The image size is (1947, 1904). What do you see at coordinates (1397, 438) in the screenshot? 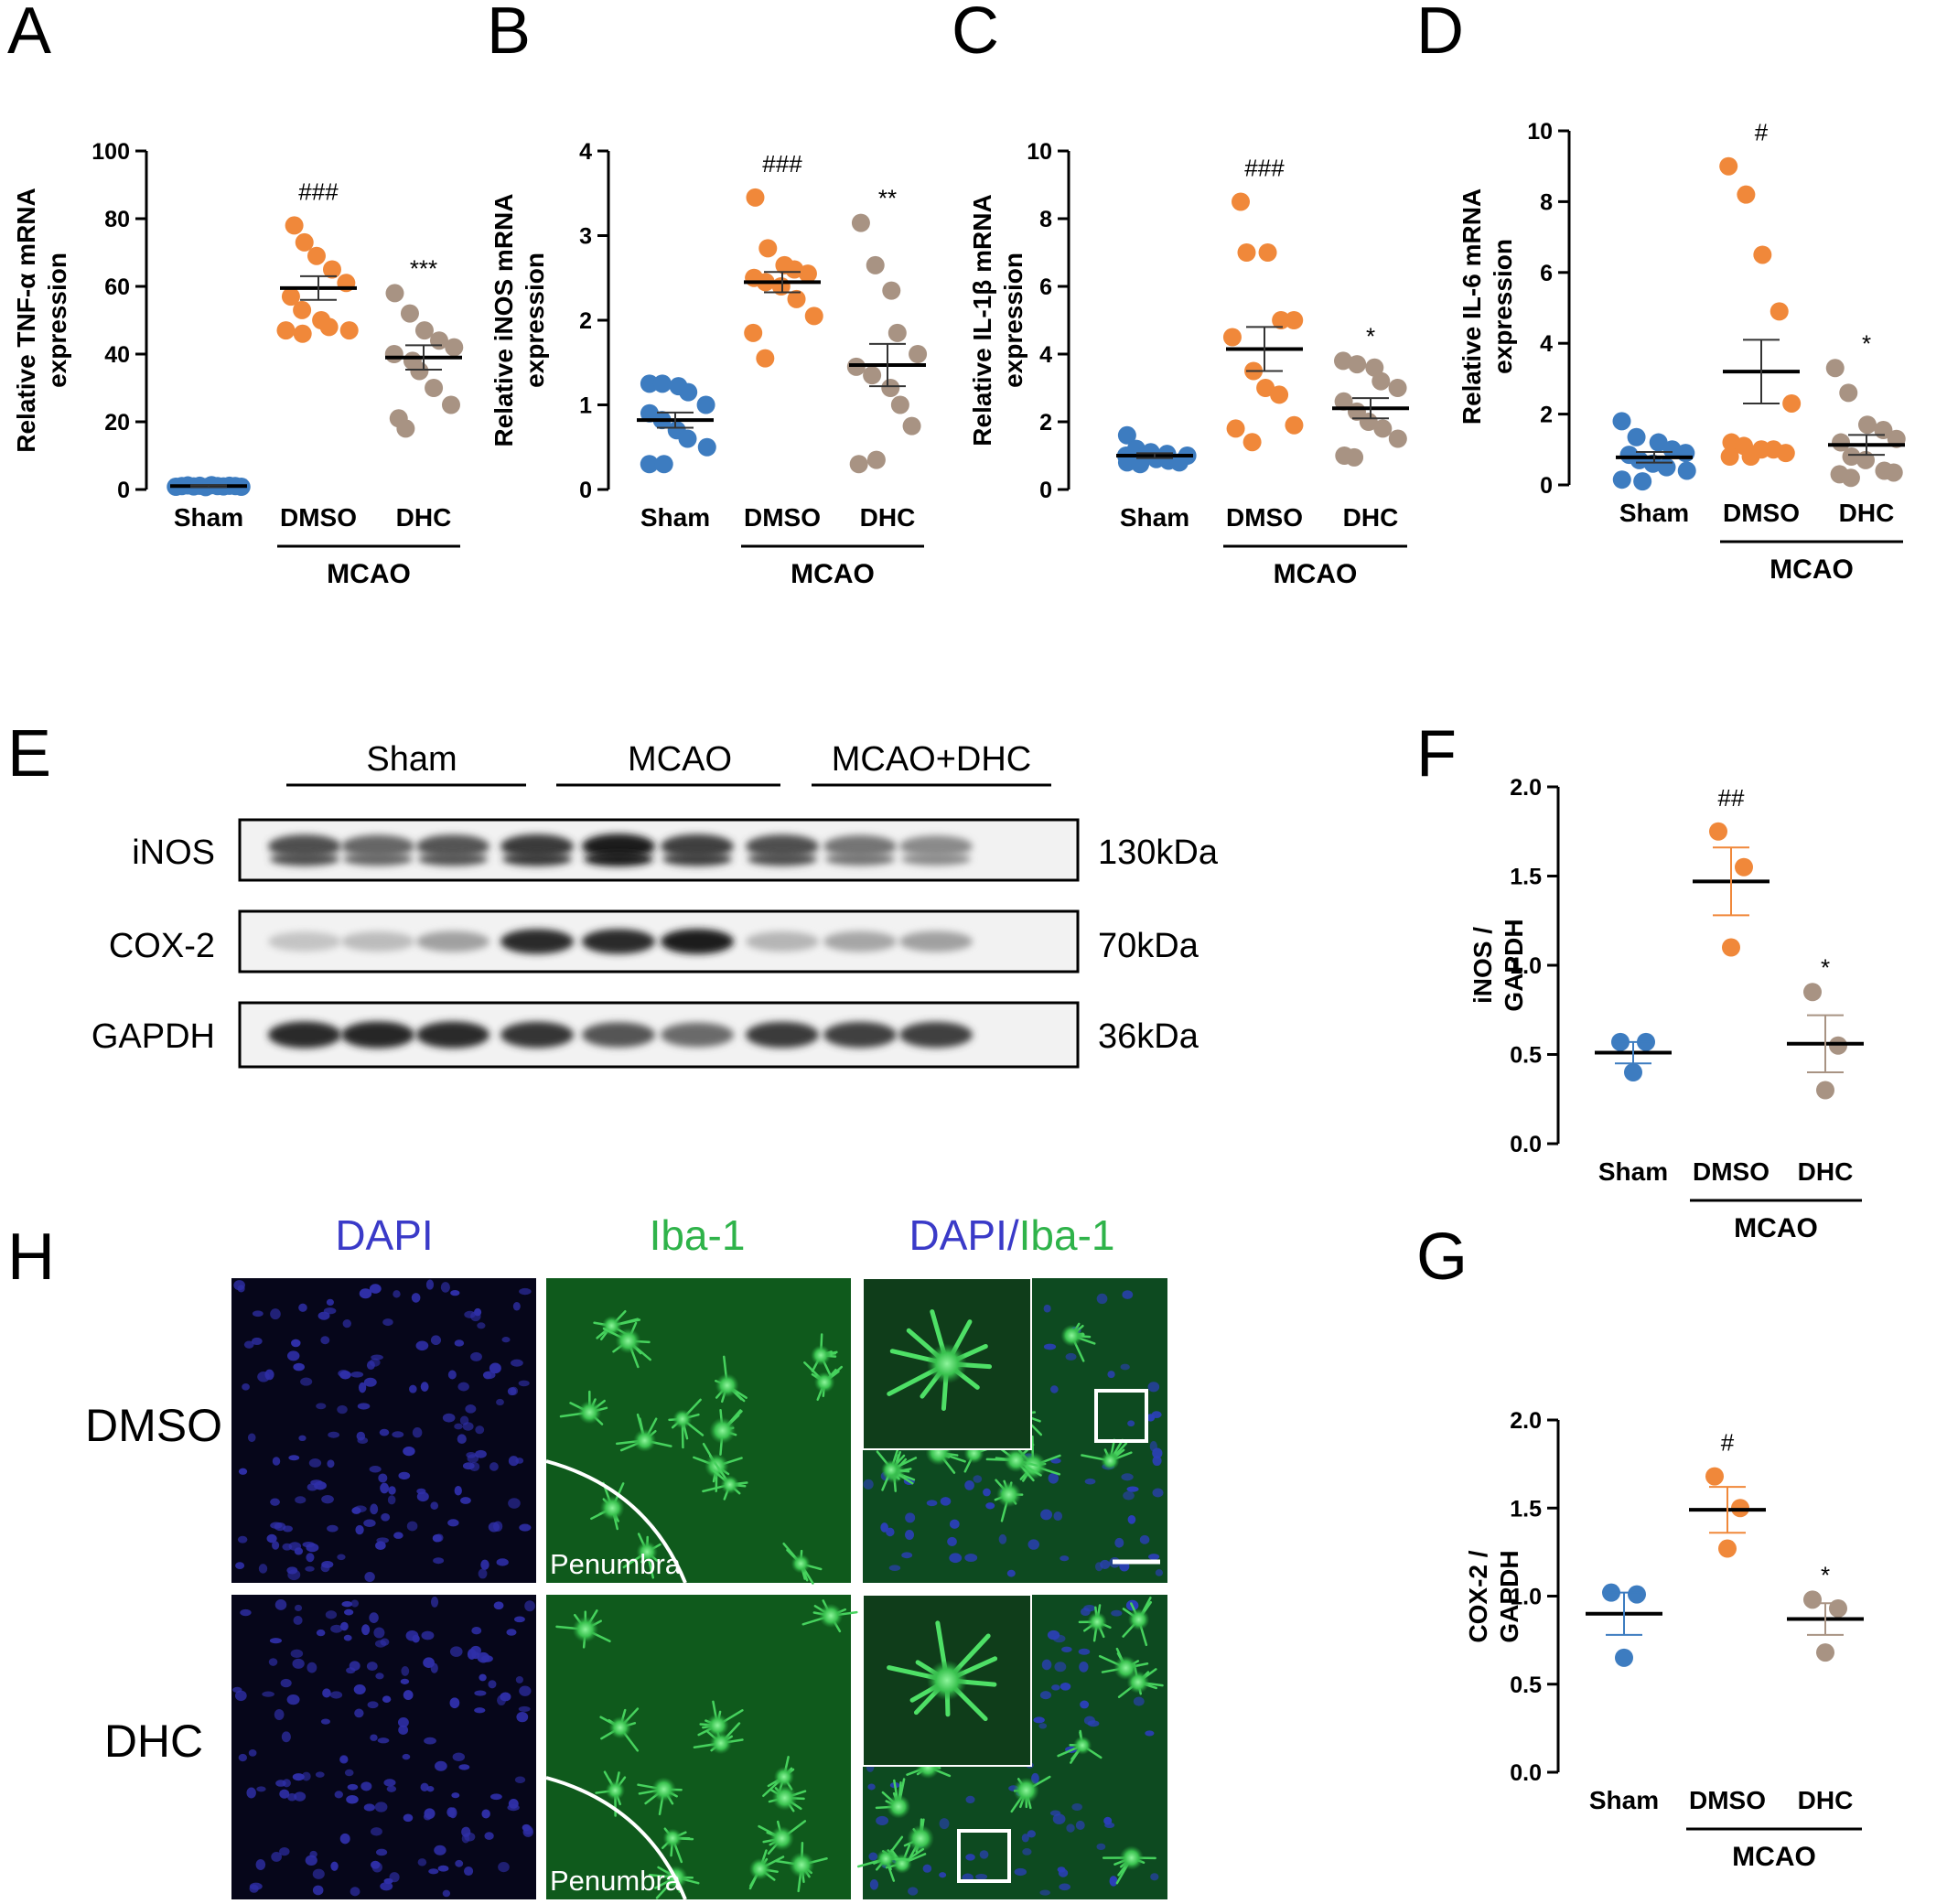
I see `chart-c-point-dhc` at bounding box center [1397, 438].